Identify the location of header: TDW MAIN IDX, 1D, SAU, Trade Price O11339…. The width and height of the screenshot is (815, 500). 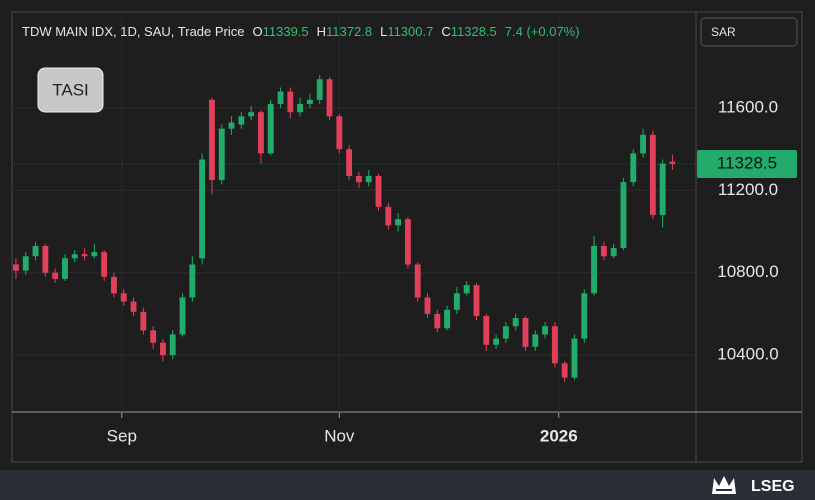
(301, 31).